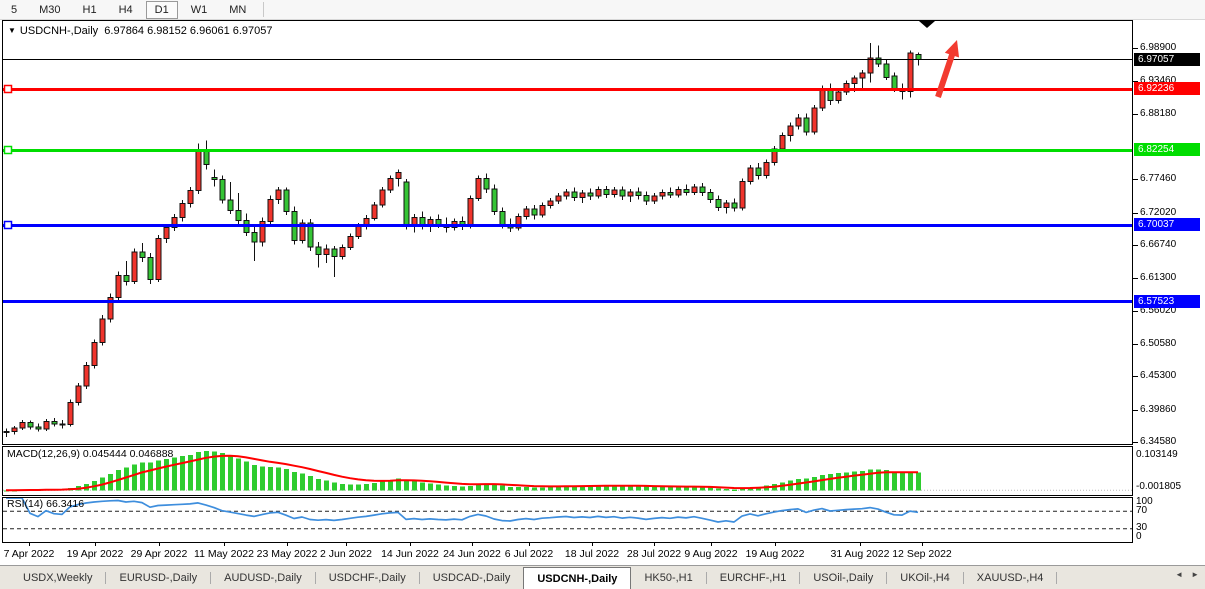 Image resolution: width=1205 pixels, height=589 pixels. Describe the element at coordinates (947, 69) in the screenshot. I see `trend-arrow-icon` at that location.